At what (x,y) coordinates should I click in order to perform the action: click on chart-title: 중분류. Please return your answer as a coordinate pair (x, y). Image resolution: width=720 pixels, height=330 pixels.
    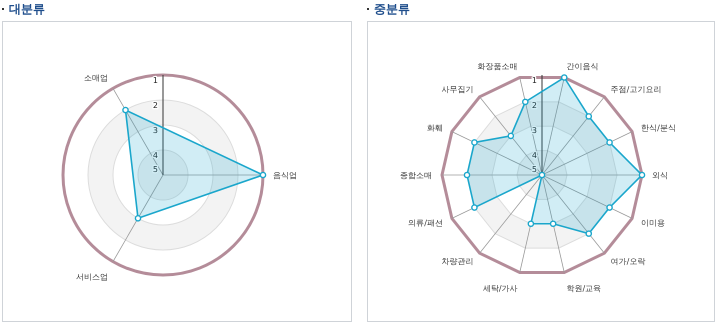
    Looking at the image, I should click on (392, 9).